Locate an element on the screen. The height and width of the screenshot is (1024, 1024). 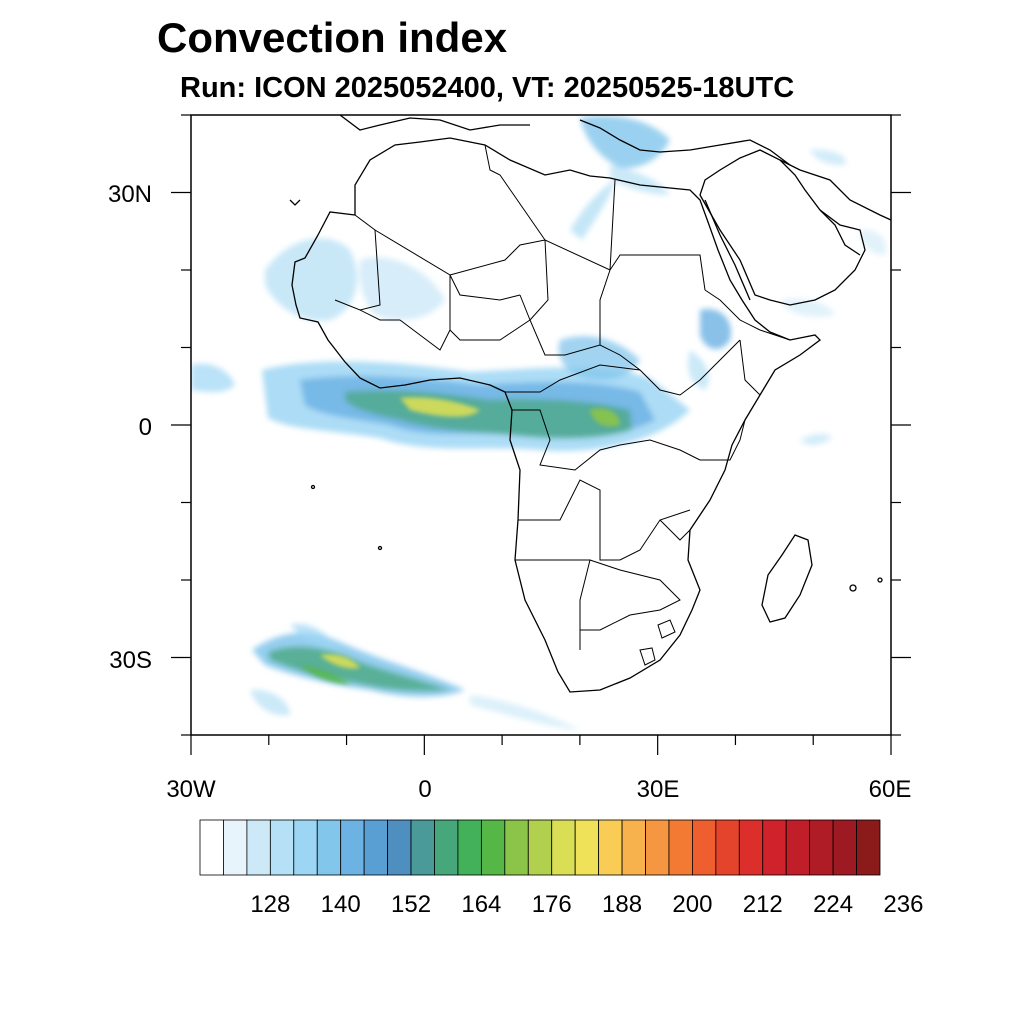
colorbar-tick-label: 212 is located at coordinates (763, 904).